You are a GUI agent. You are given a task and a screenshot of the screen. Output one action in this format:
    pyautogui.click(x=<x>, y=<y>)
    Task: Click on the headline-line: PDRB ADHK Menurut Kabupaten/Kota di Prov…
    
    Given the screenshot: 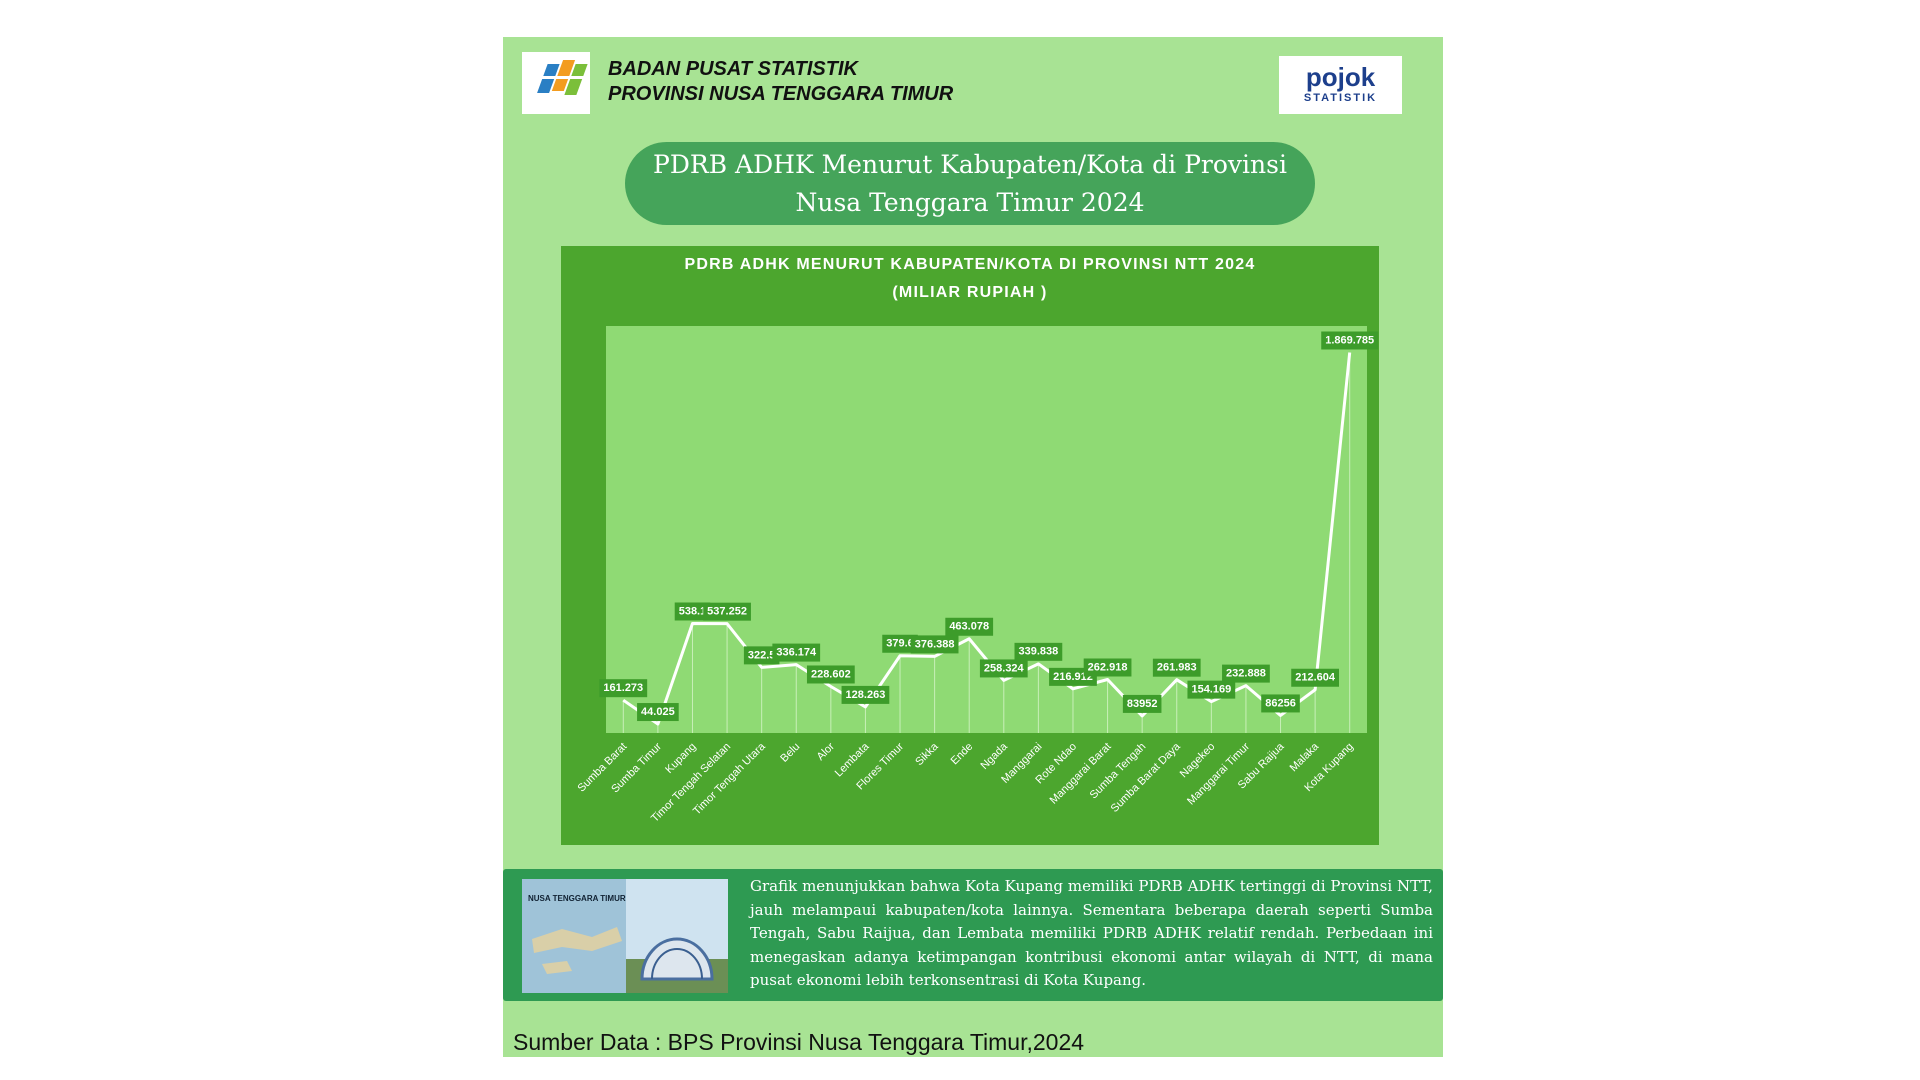 What is the action you would take?
    pyautogui.click(x=970, y=164)
    